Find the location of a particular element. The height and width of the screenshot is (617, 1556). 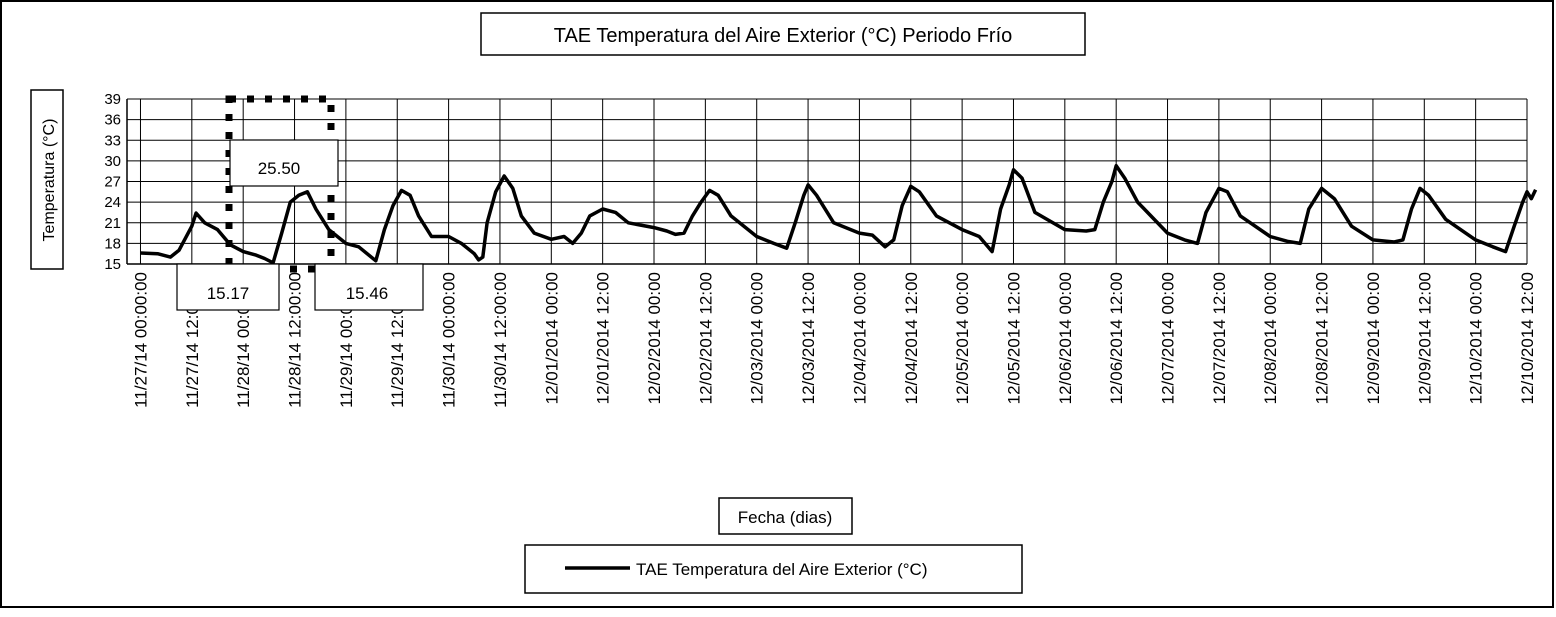

x-tick-label: 12/09/2014 00:00 is located at coordinates (1373, 338).